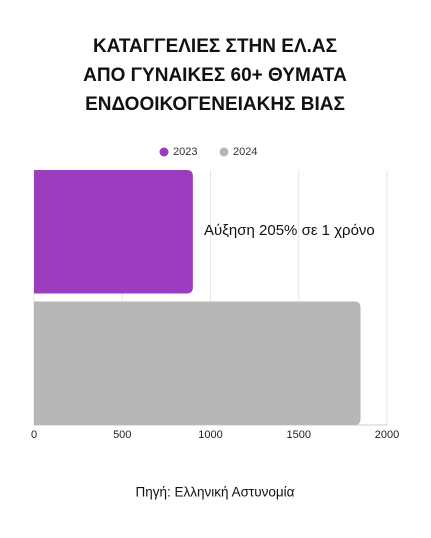  Describe the element at coordinates (215, 104) in the screenshot. I see `chart-title: ΕΝΔΟΟΙΚΟΓΕΝΕΙΑΚΗΣ ΒΙΑΣ` at that location.